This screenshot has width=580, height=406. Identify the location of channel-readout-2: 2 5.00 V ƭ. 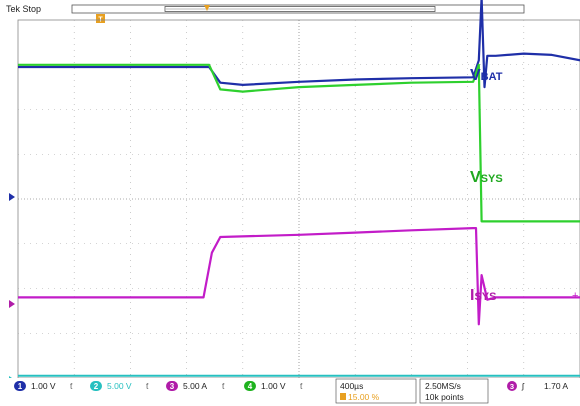
(119, 386).